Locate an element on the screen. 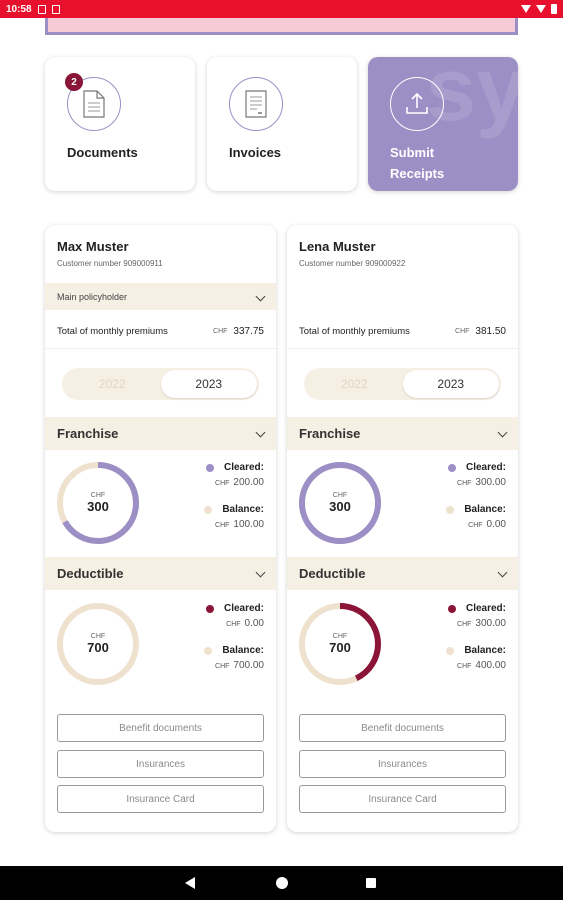  system-navigation-bar is located at coordinates (281, 883).